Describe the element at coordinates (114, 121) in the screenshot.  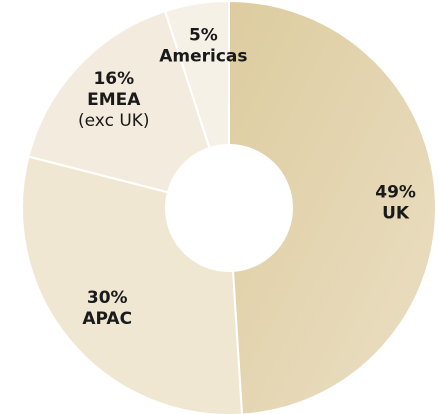
I see `slice-note-label: (exc UK)` at that location.